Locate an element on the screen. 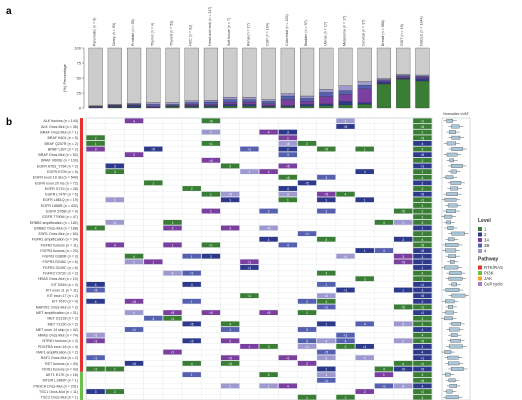  heatmap-row-label: TSC2 Oncs-Mut (n = 1) is located at coordinates (59, 398).